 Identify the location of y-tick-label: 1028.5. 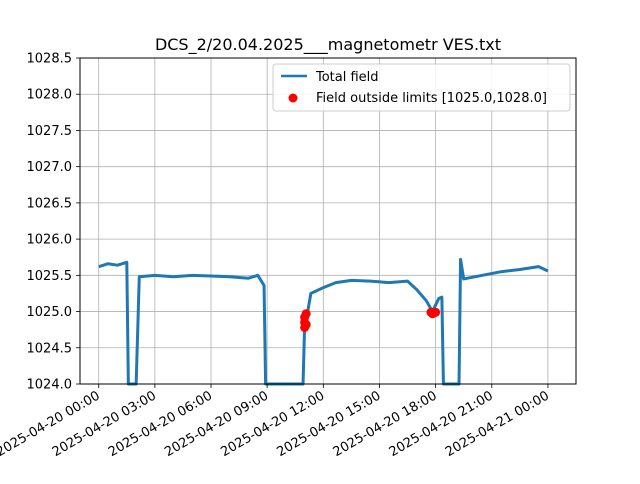
(50, 59).